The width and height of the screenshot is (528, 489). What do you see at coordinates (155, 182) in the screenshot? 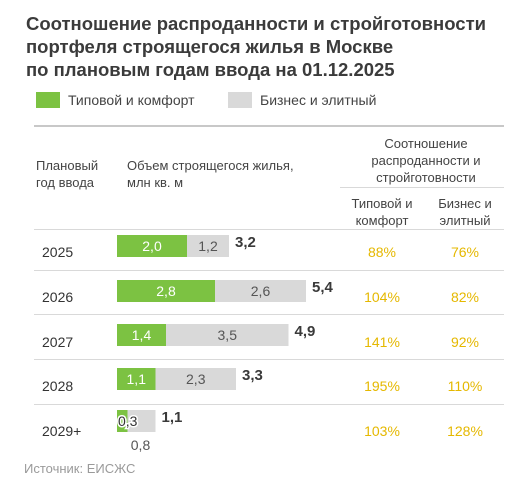
I see `header-volume-line-2: млн кв. м` at bounding box center [155, 182].